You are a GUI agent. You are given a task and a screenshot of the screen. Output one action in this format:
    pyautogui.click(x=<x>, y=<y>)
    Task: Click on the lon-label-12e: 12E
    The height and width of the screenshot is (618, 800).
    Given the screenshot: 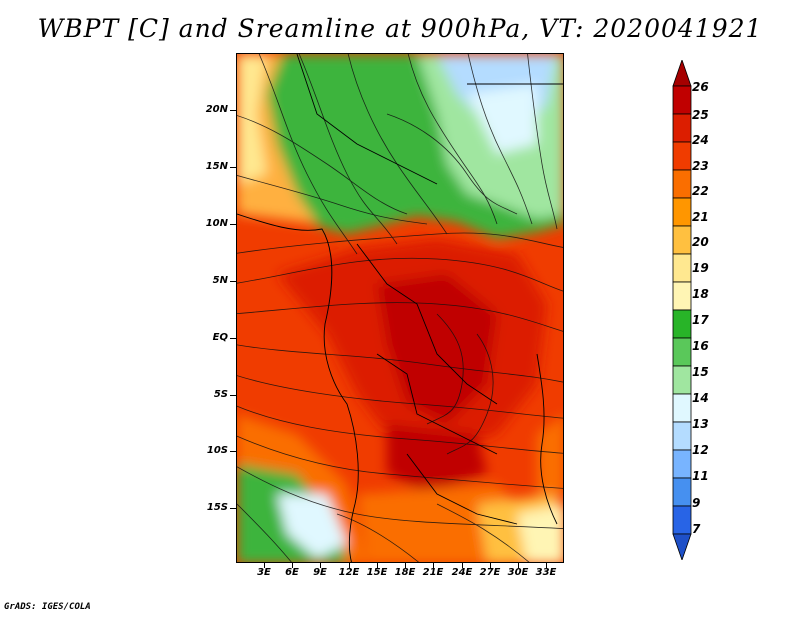 What is the action you would take?
    pyautogui.click(x=349, y=572)
    